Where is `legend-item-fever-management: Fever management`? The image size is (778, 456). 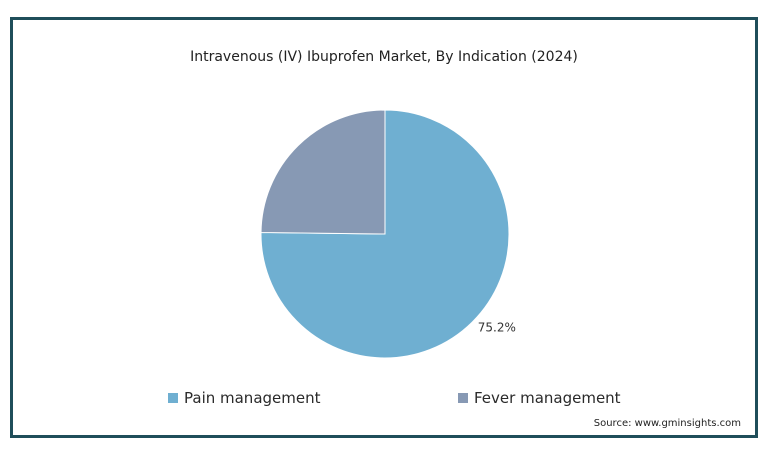
legend-item-fever-management: Fever management is located at coordinates (539, 398).